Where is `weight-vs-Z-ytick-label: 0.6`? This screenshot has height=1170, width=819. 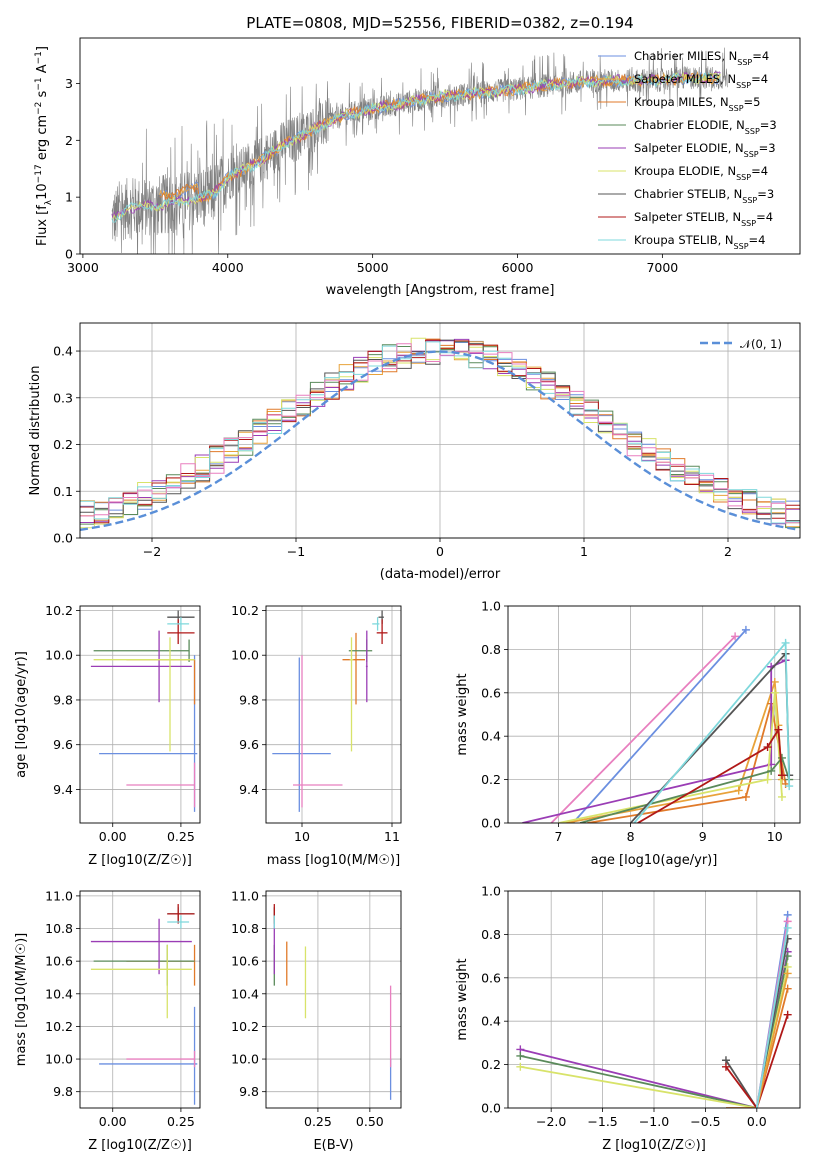 weight-vs-Z-ytick-label: 0.6 is located at coordinates (491, 977).